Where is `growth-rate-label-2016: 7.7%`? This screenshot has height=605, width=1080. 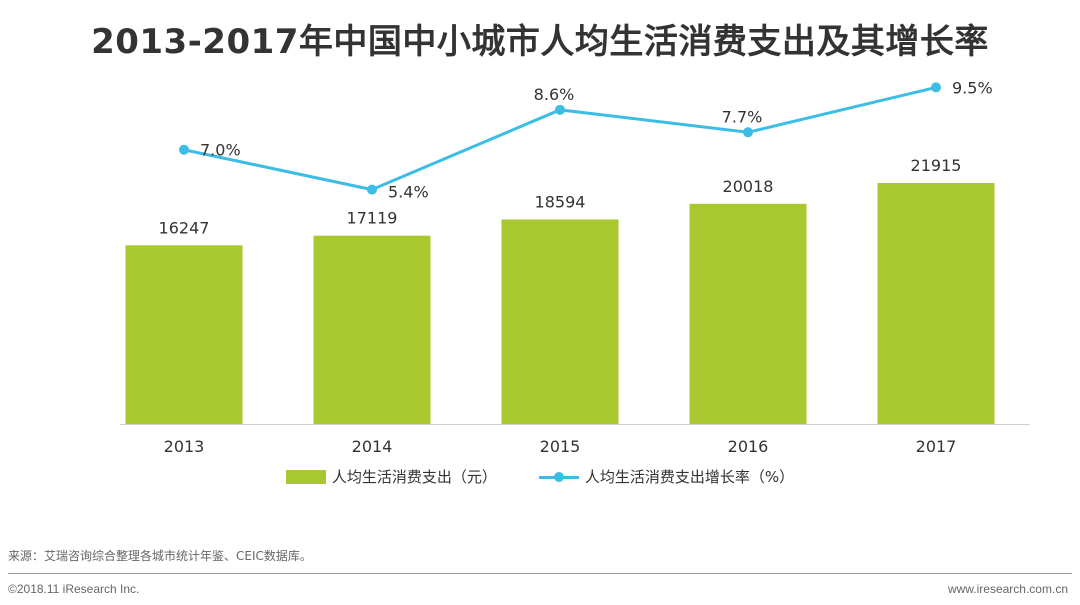 growth-rate-label-2016: 7.7% is located at coordinates (742, 116).